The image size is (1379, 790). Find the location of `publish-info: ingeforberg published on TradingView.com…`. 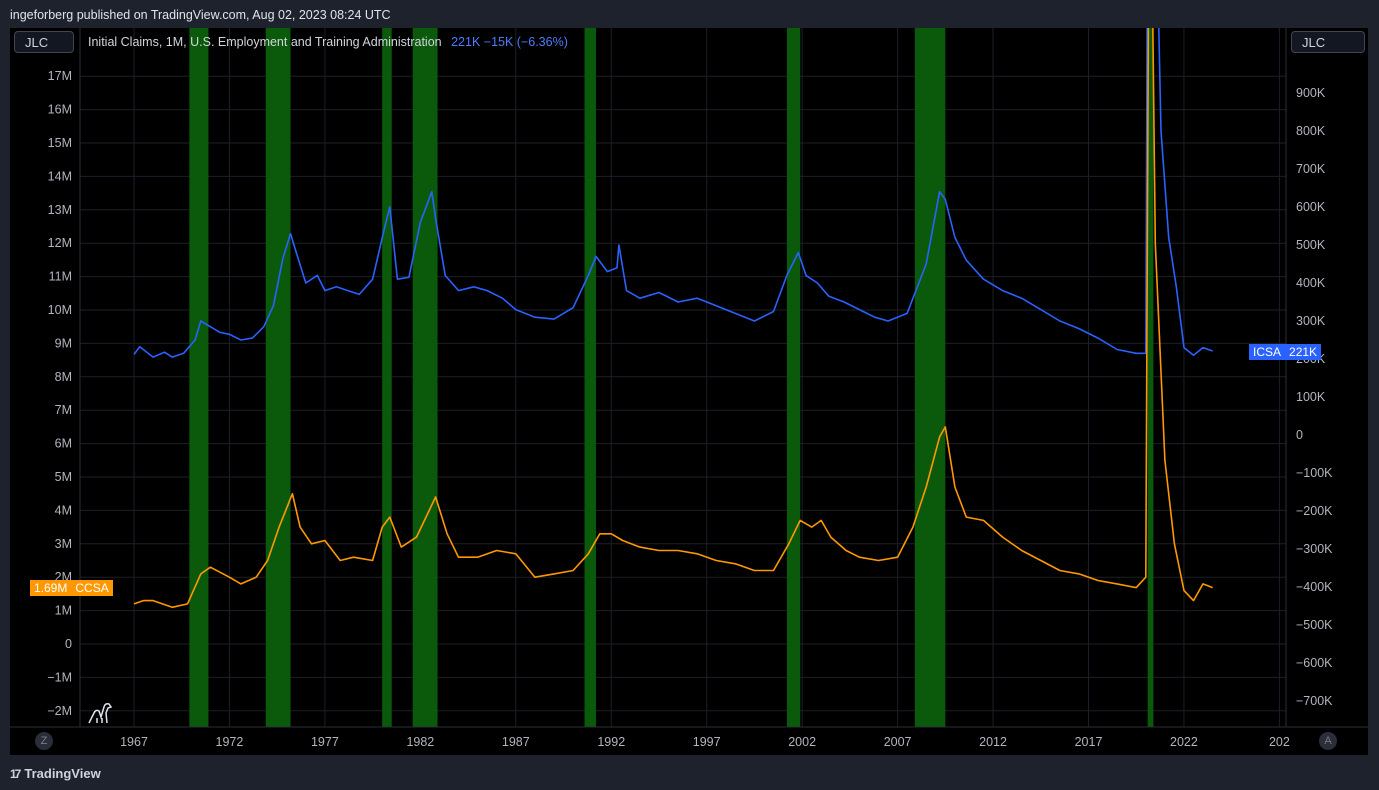

publish-info: ingeforberg published on TradingView.com… is located at coordinates (200, 15).